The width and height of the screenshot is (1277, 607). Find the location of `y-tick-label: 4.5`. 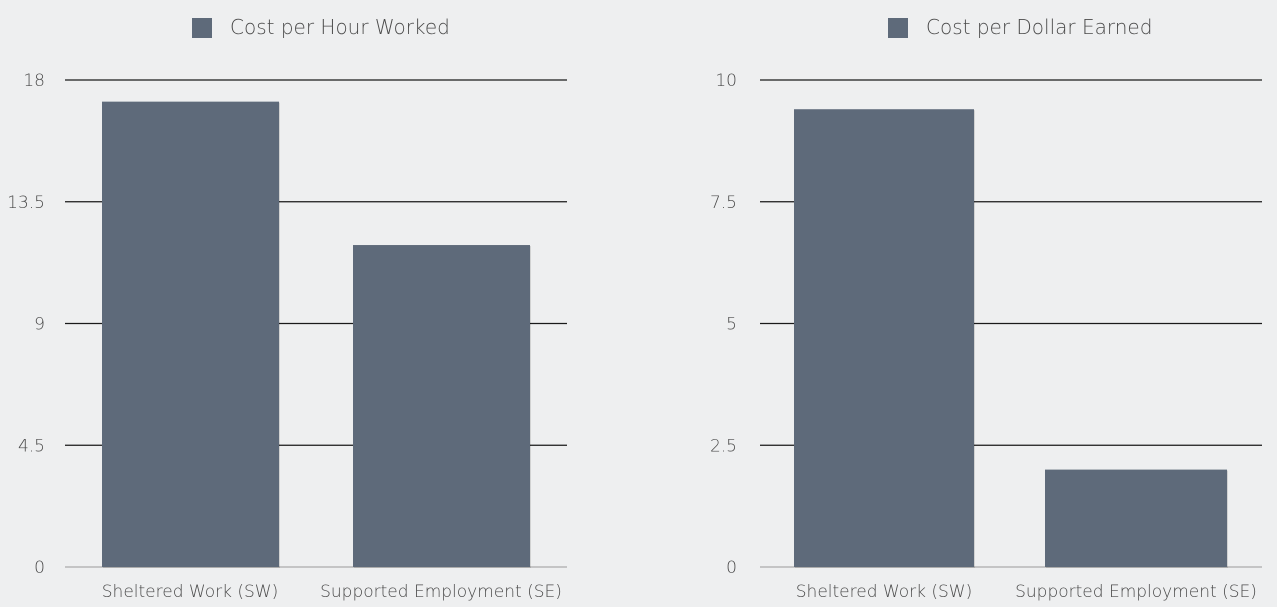

y-tick-label: 4.5 is located at coordinates (31, 446).